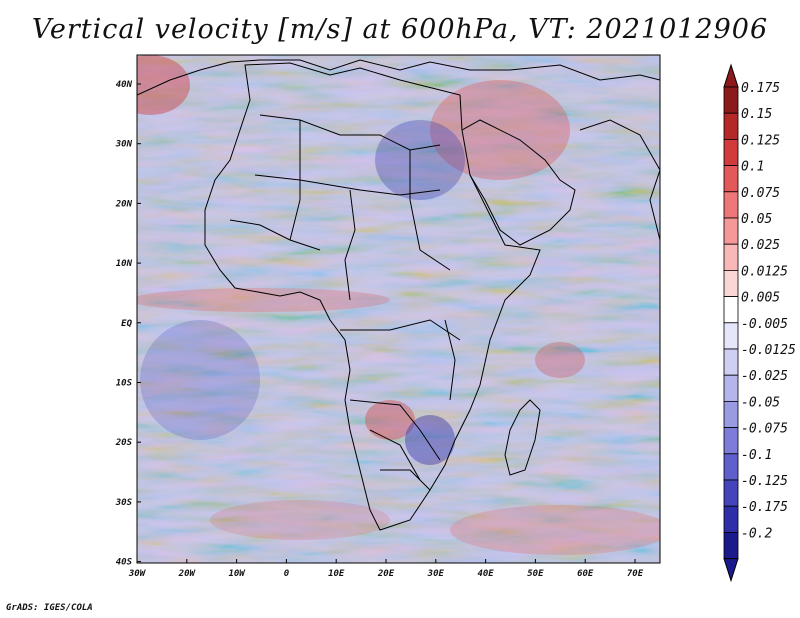 This screenshot has height=618, width=800. I want to click on lon-tick-label: 20E, so click(386, 574).